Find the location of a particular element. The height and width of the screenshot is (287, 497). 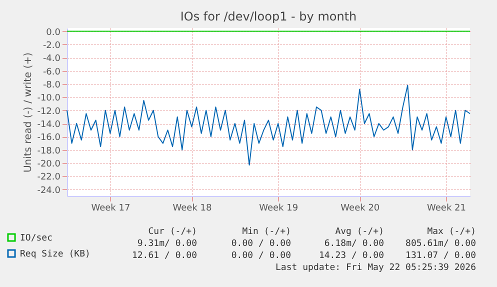

text: 12.61 / 0.00 is located at coordinates (164, 256).